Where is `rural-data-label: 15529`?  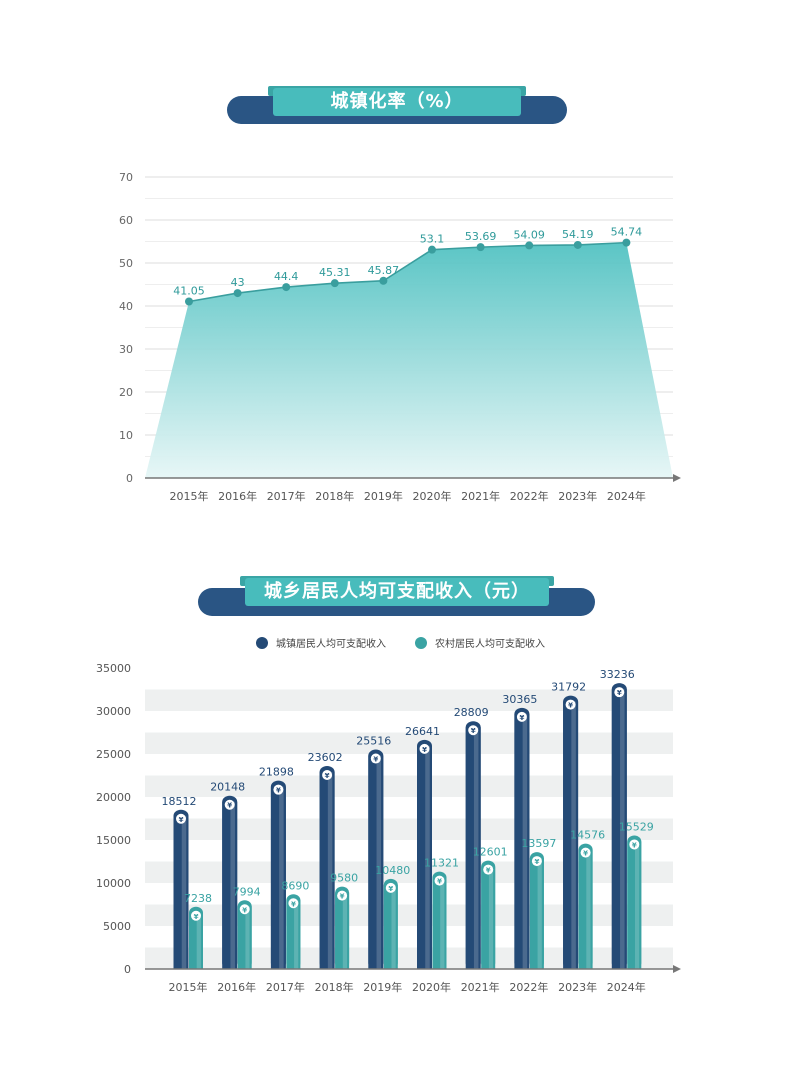
rural-data-label: 15529 is located at coordinates (636, 826).